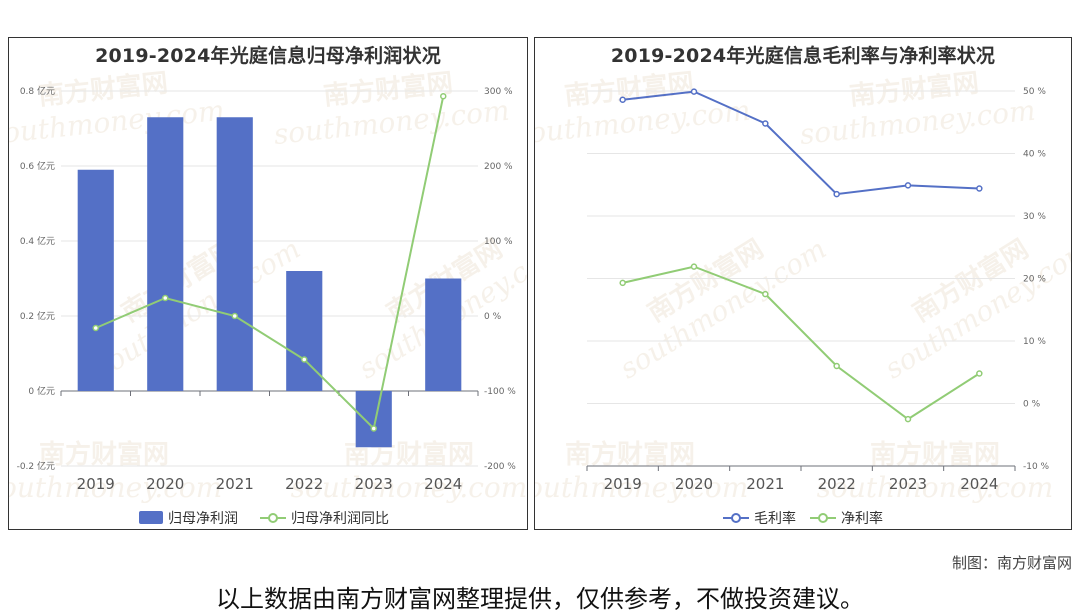 The image size is (1080, 614). I want to click on chart-title: 2019-2024年光庭信息毛利率与净利率状况, so click(803, 56).